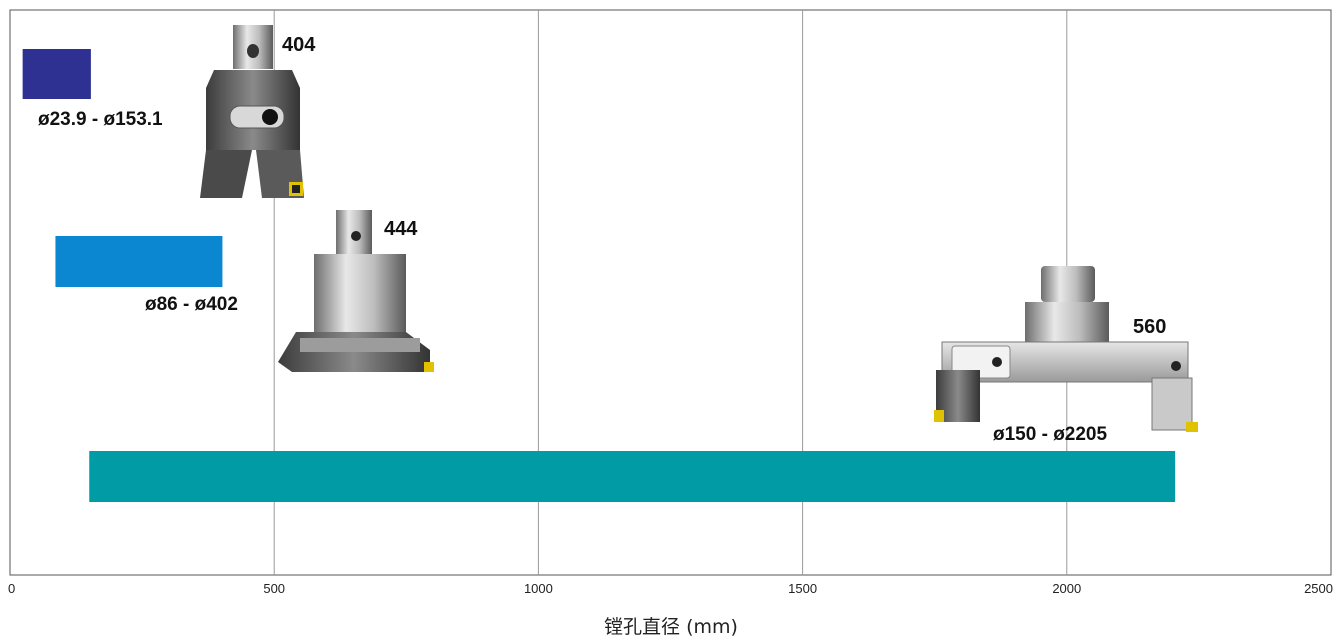  I want to click on boring-head-444-icon, so click(356, 291).